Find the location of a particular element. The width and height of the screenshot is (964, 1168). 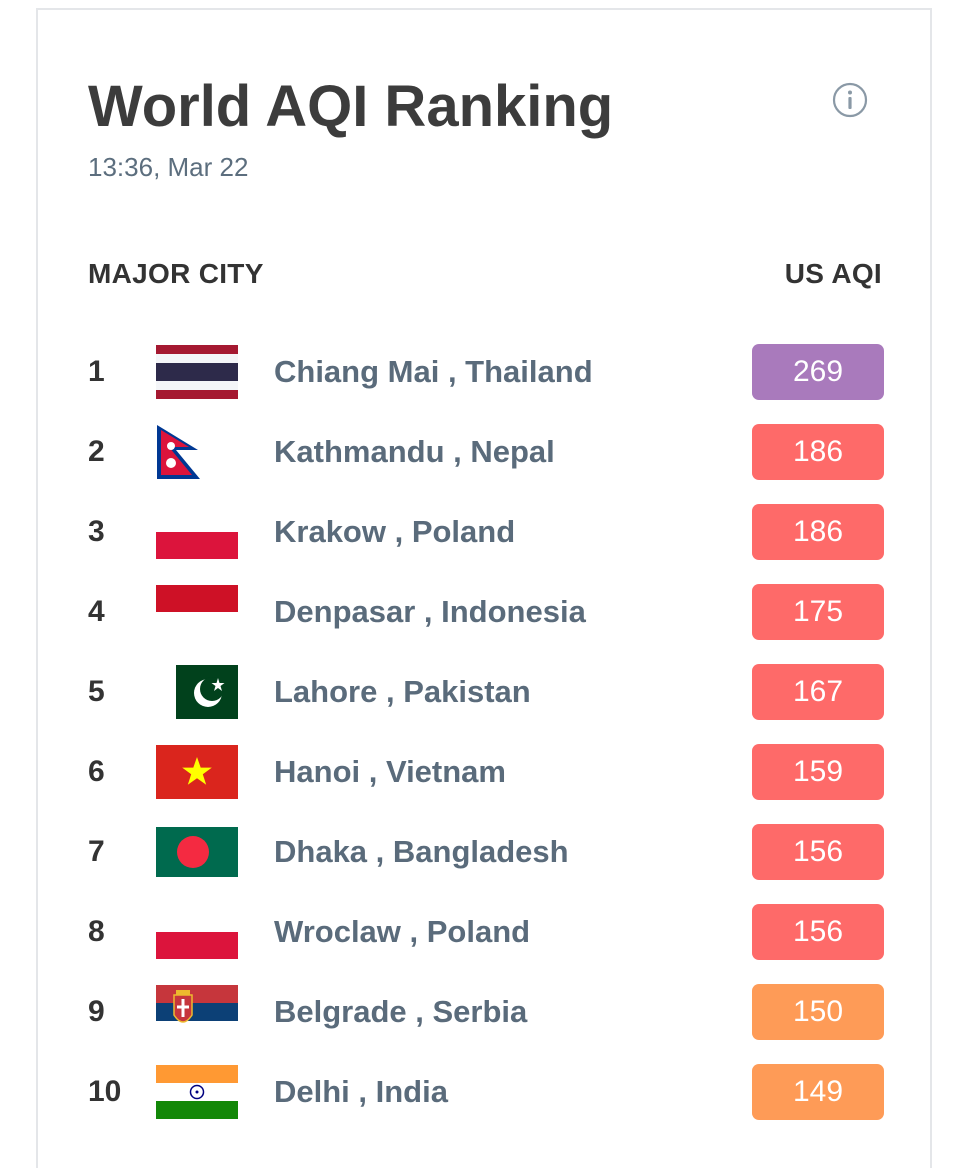

rank-number: 9 is located at coordinates (96, 1011).